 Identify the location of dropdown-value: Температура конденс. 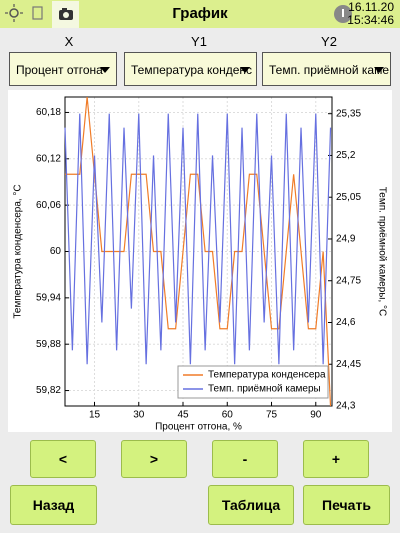
(192, 70).